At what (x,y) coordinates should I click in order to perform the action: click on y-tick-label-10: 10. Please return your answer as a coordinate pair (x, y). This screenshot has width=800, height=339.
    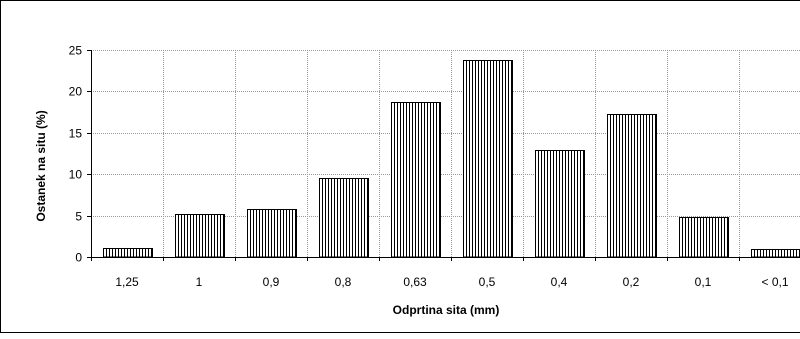
    Looking at the image, I should click on (76, 175).